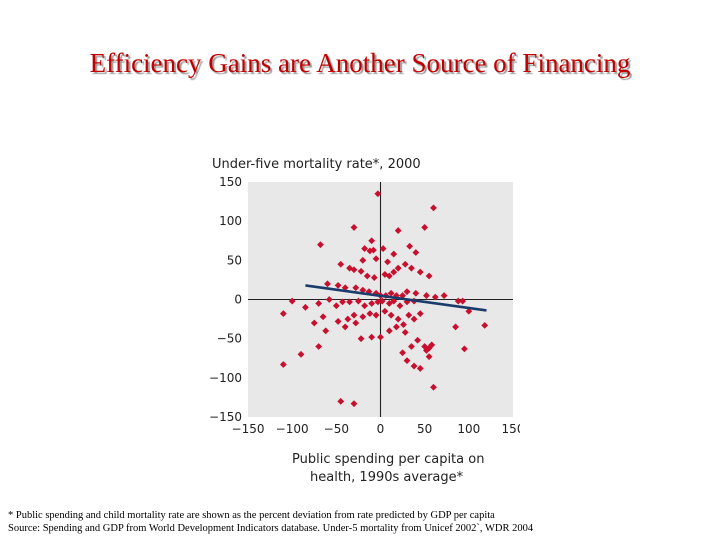  What do you see at coordinates (336, 429) in the screenshot?
I see `x-tick-label: −50` at bounding box center [336, 429].